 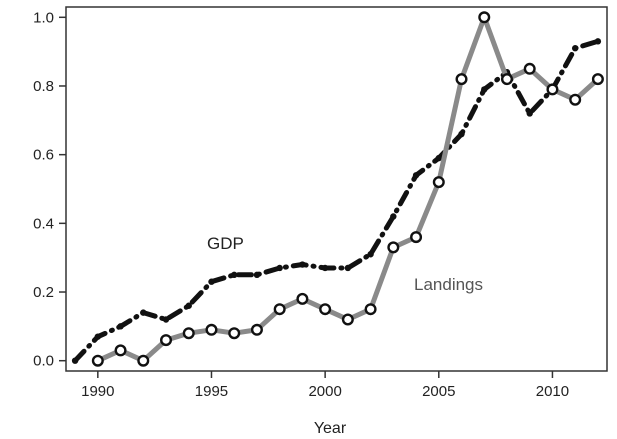 What do you see at coordinates (324, 391) in the screenshot?
I see `x-tick-label-2000: 2000` at bounding box center [324, 391].